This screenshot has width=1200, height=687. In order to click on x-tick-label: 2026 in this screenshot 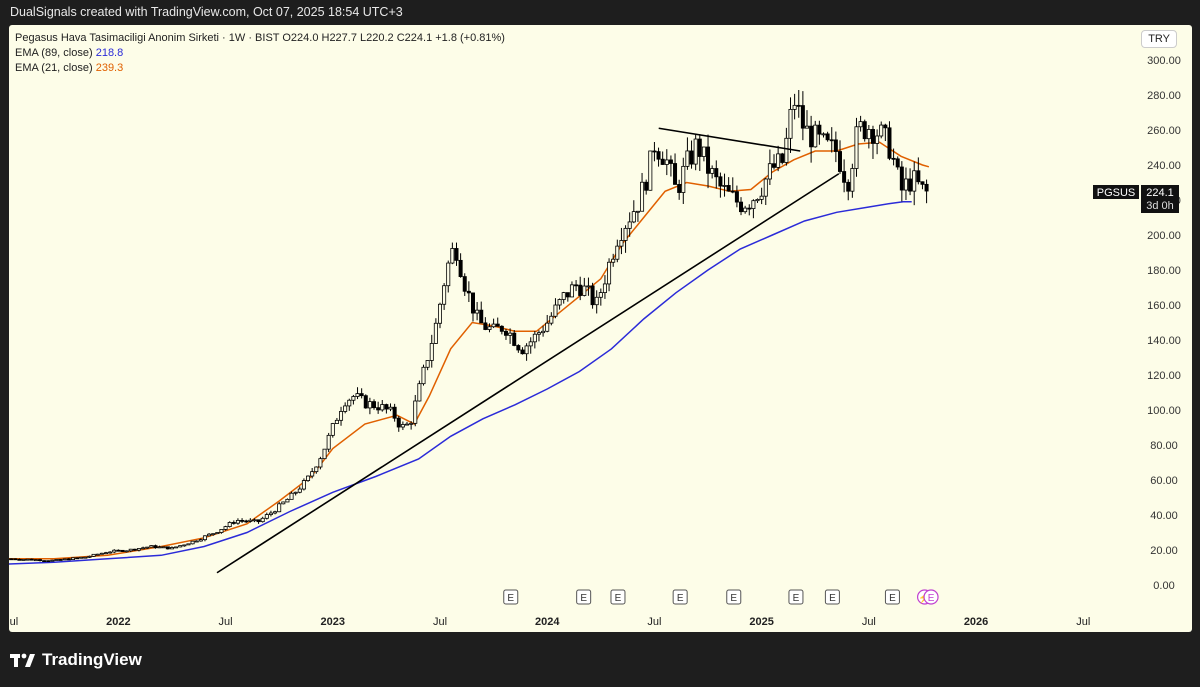, I will do `click(976, 622)`.